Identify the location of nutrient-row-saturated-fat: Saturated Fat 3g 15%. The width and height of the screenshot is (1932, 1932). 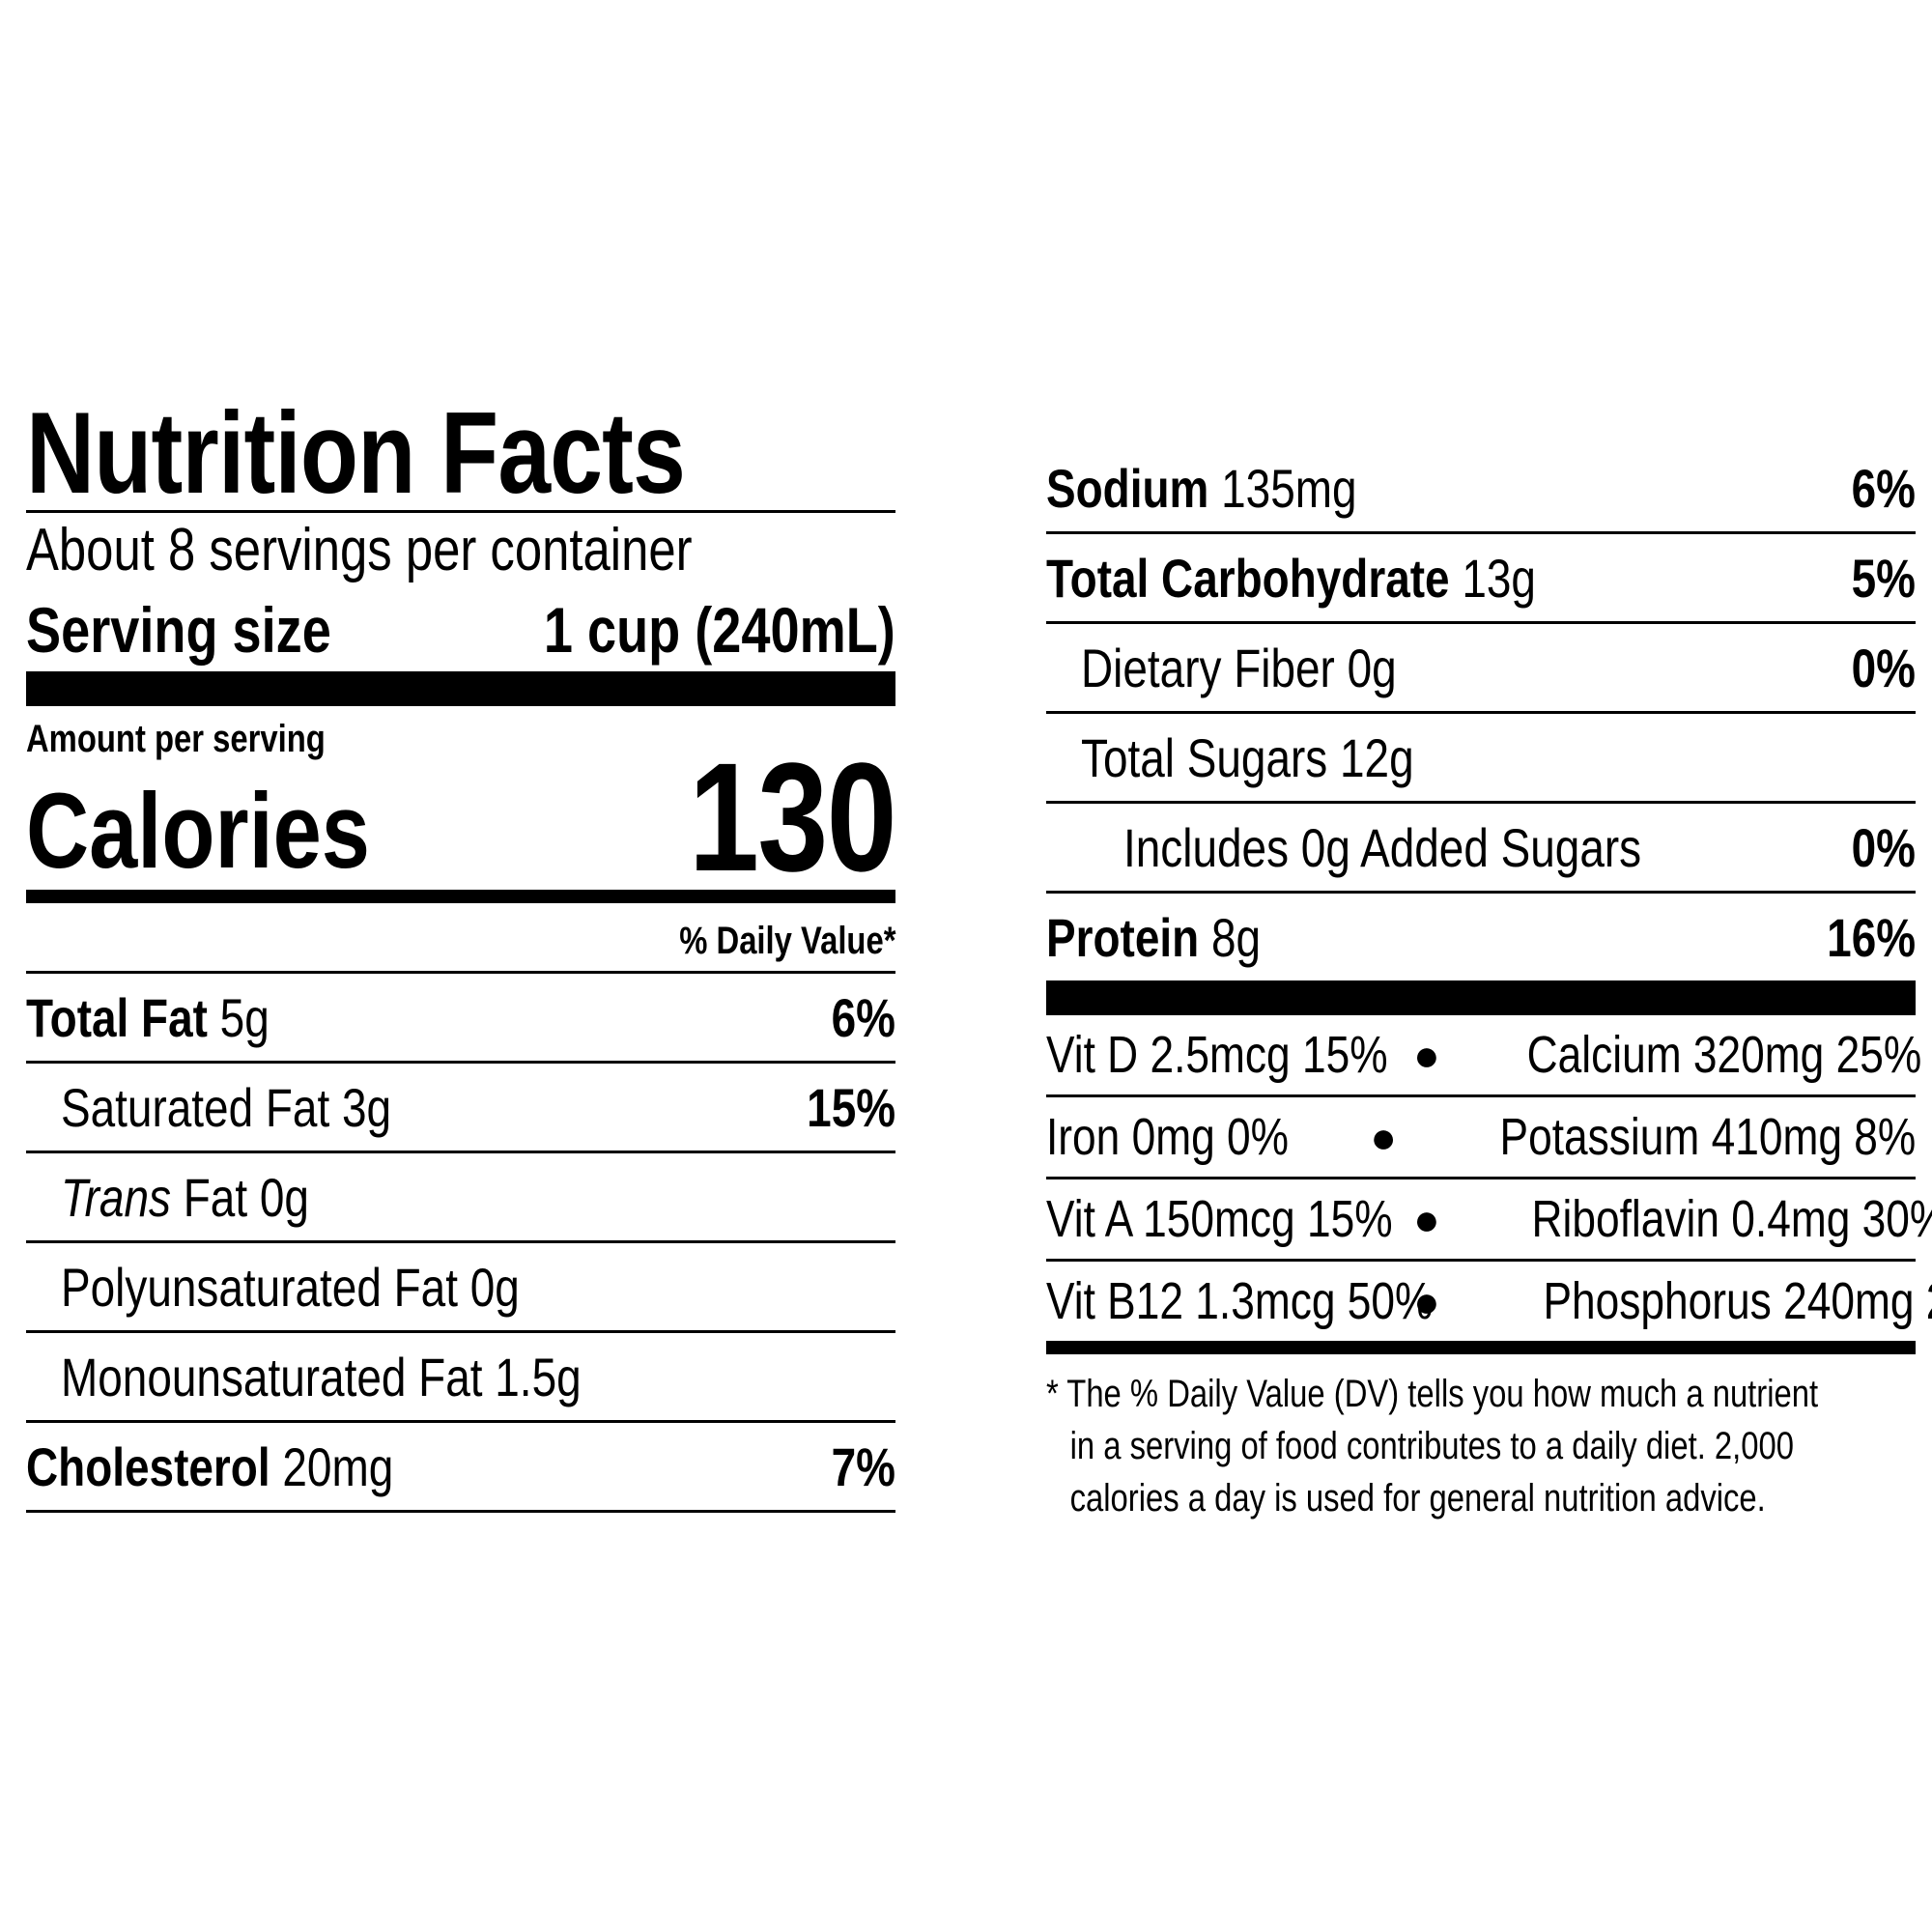
(460, 1108).